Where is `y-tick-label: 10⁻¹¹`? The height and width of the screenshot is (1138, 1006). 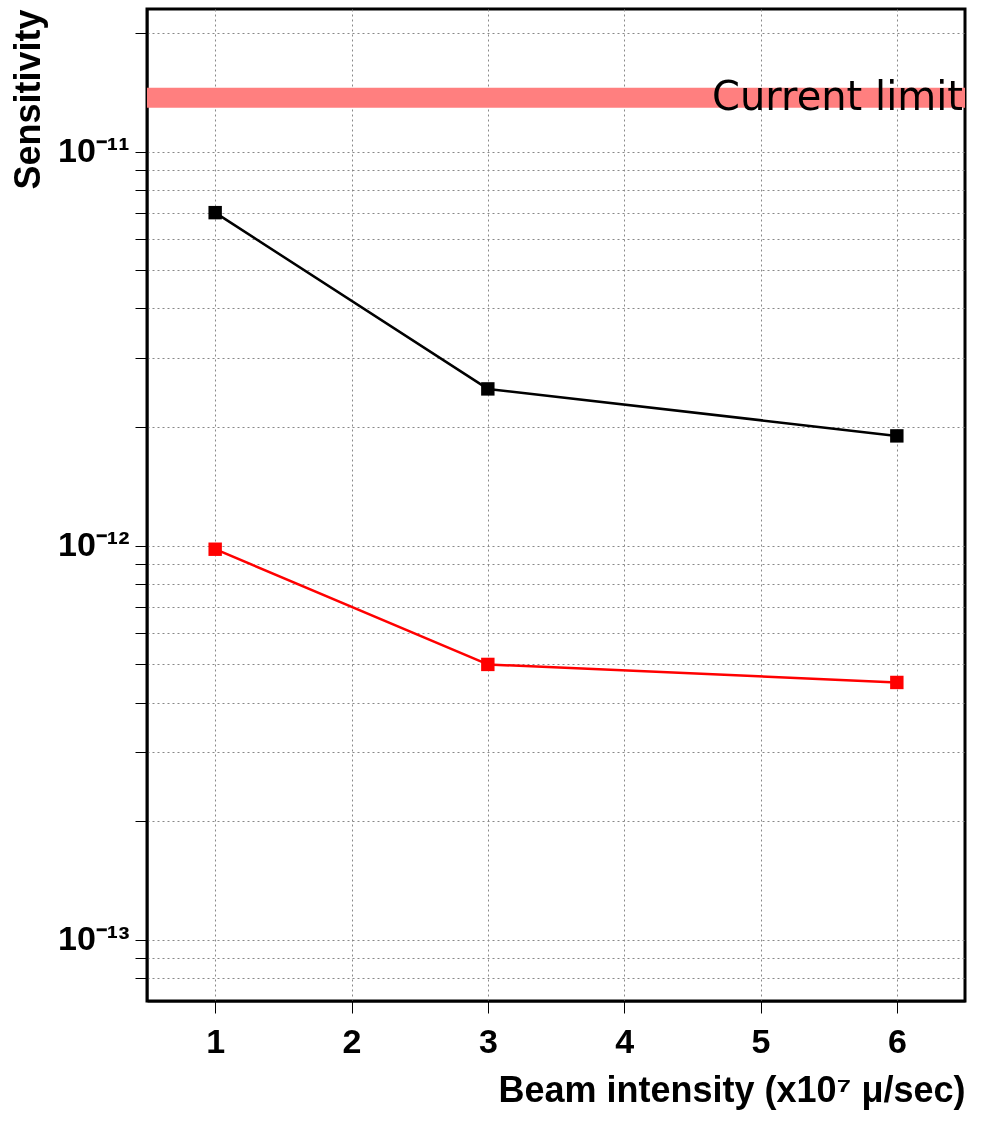 y-tick-label: 10⁻¹¹ is located at coordinates (94, 150).